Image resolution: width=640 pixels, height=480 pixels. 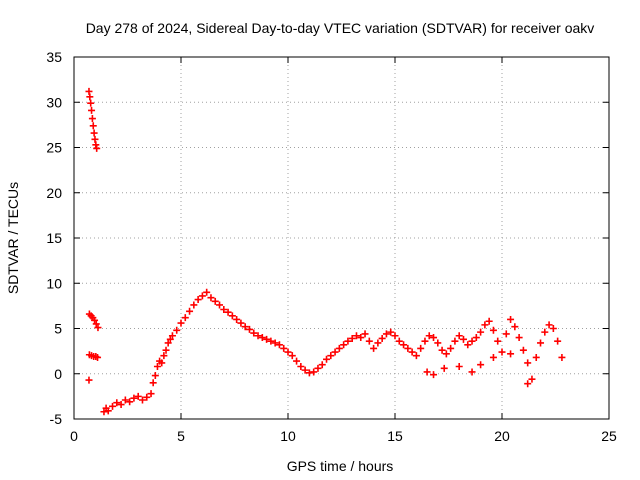 What do you see at coordinates (181, 436) in the screenshot?
I see `x-tick-label: 5` at bounding box center [181, 436].